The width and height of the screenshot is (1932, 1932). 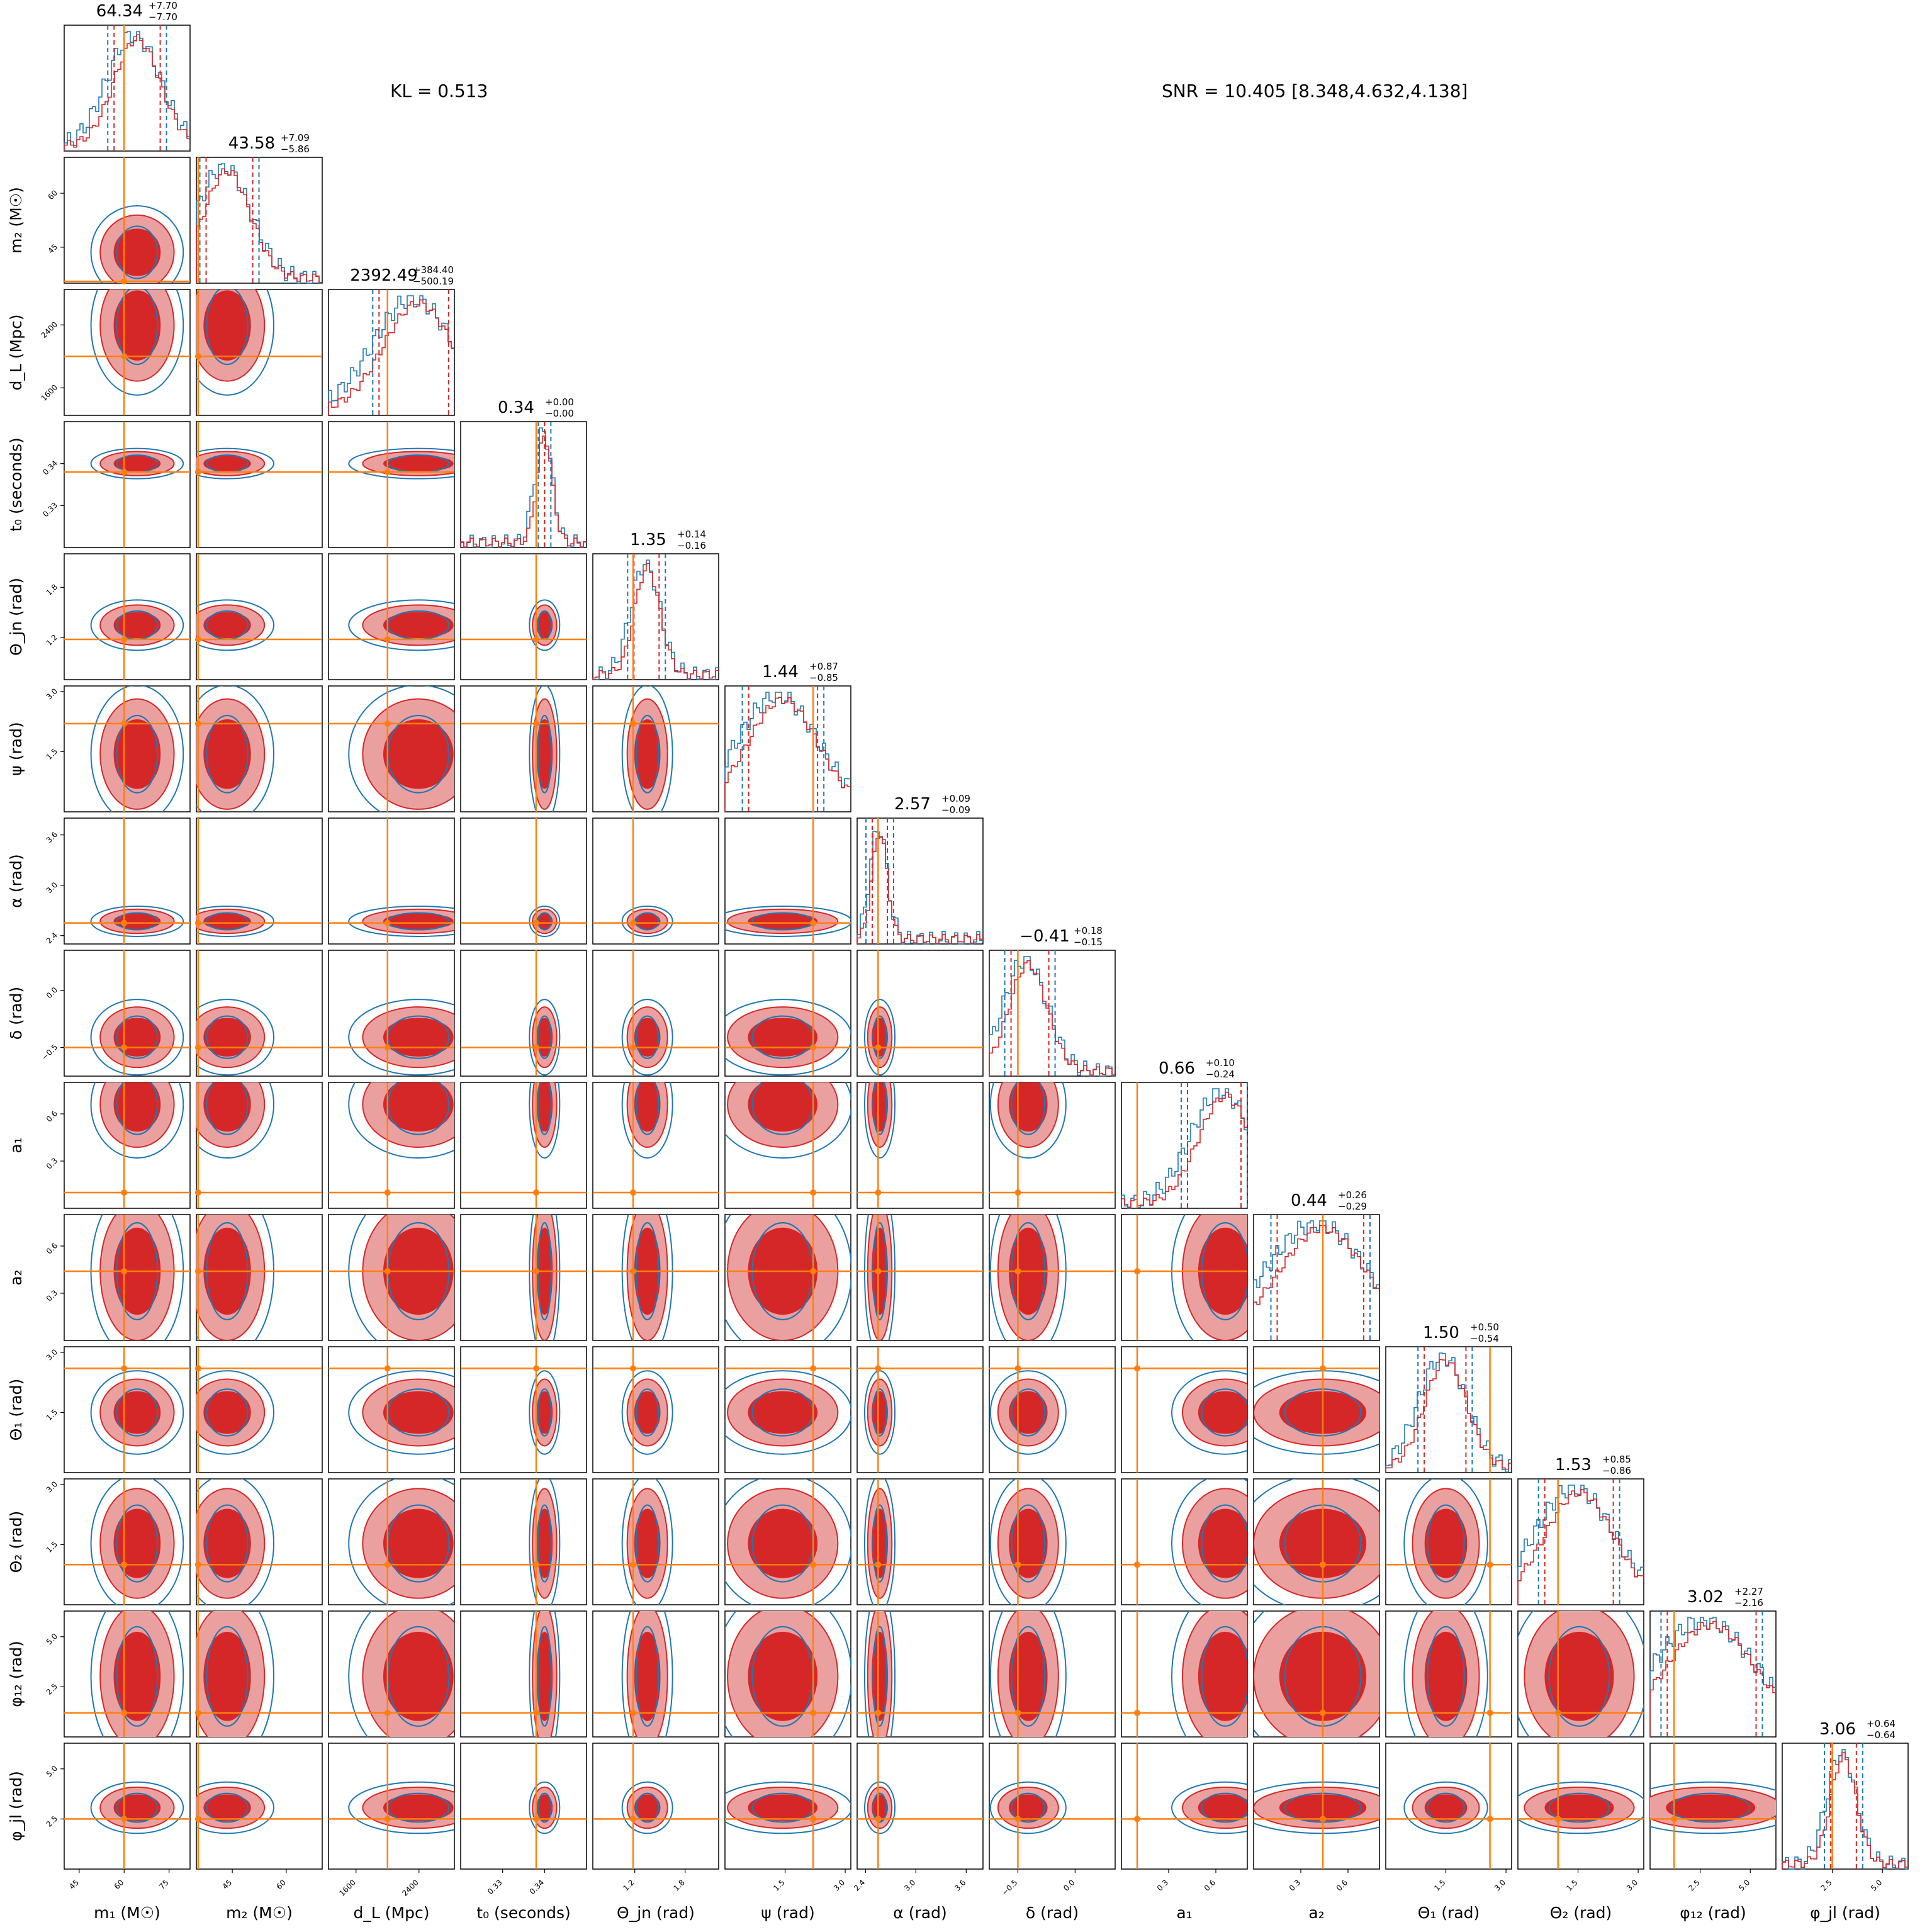 What do you see at coordinates (823, 677) in the screenshot?
I see `hist-title-minus: −0.85` at bounding box center [823, 677].